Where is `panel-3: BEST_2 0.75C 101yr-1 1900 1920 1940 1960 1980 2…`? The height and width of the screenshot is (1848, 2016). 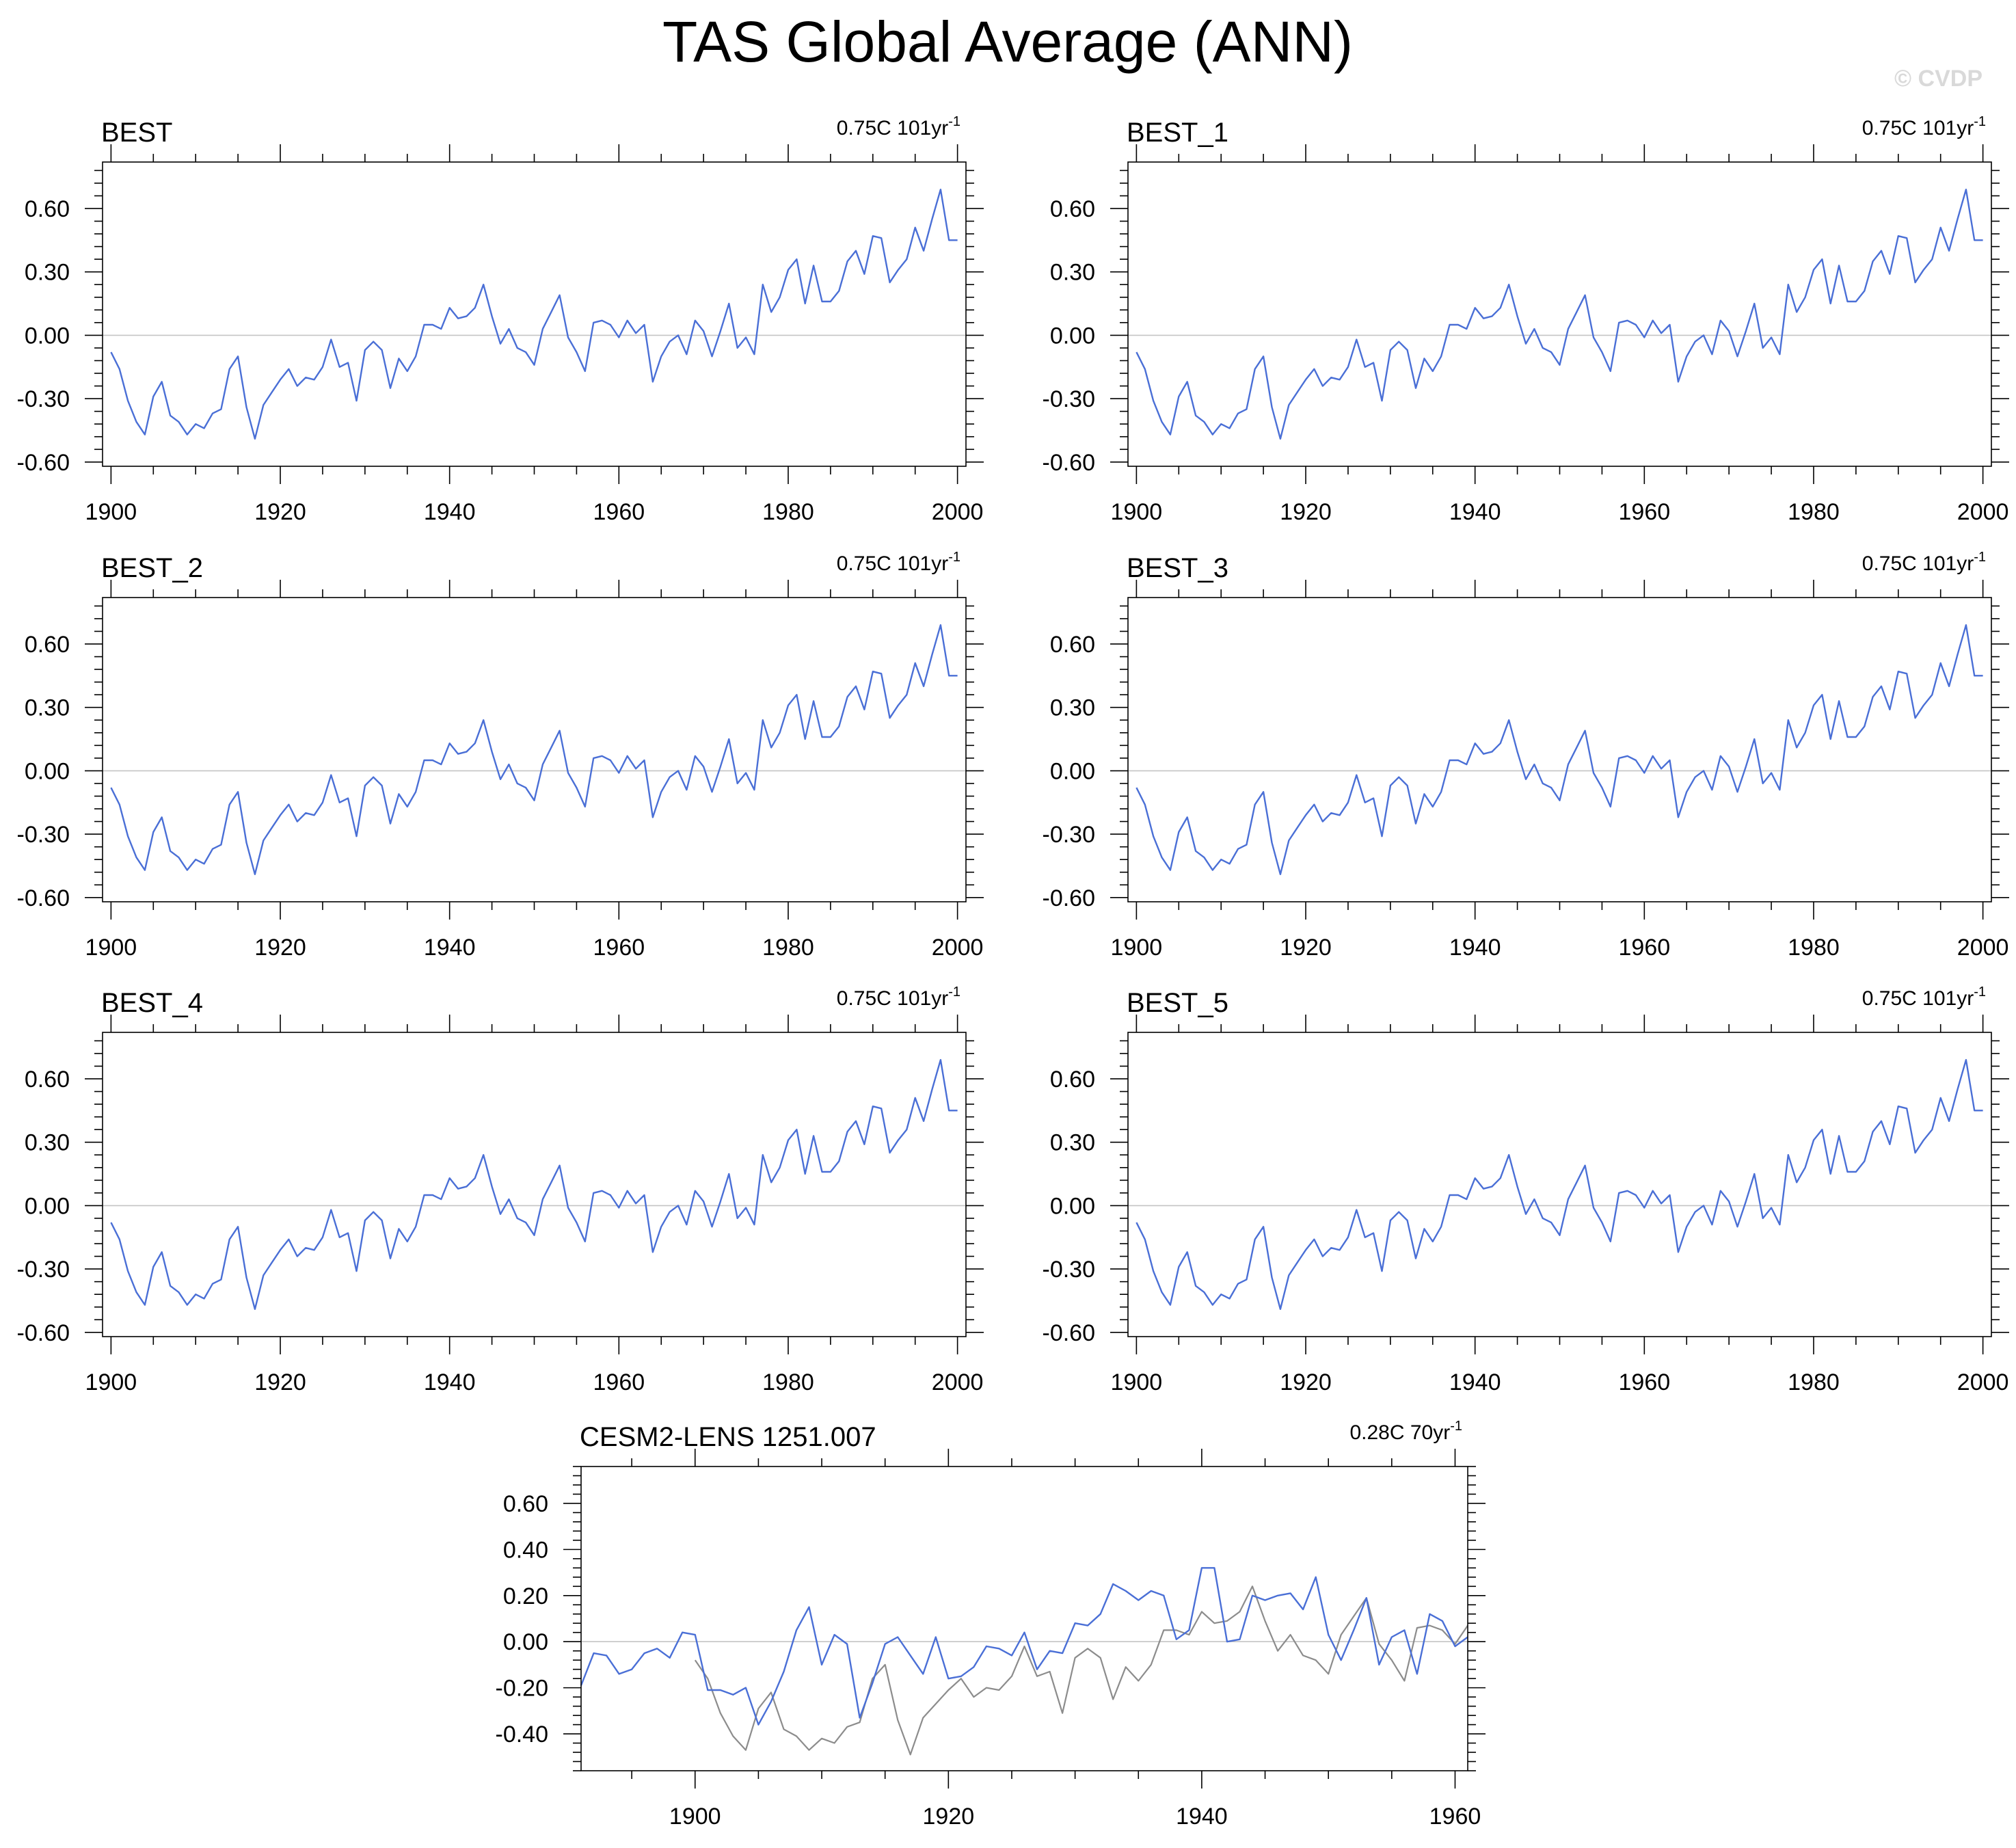
panel-3: BEST_2 0.75C 101yr-1 1900 1920 1940 1960 1980 2… is located at coordinates (500, 755).